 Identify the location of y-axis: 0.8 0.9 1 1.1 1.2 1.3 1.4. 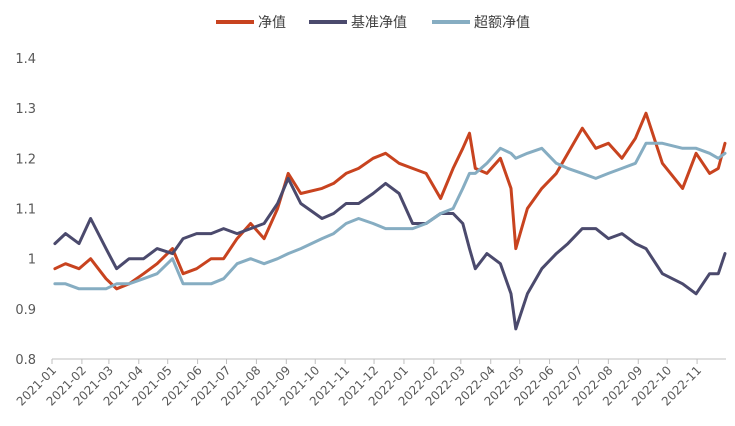
(25, 210).